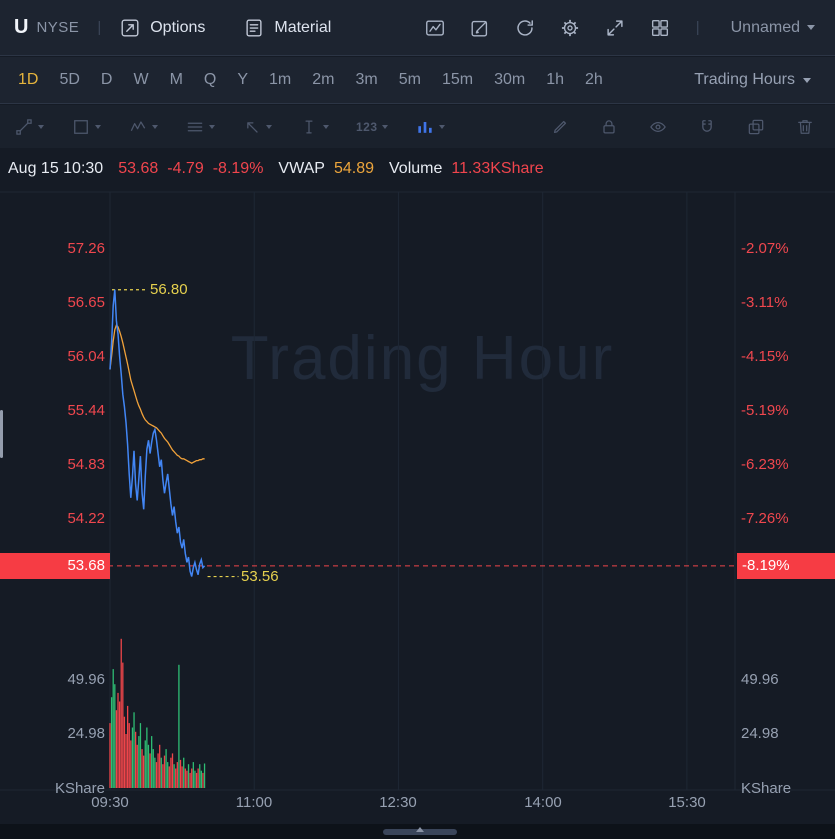  What do you see at coordinates (106, 79) in the screenshot?
I see `timeframe-tab-d: D` at bounding box center [106, 79].